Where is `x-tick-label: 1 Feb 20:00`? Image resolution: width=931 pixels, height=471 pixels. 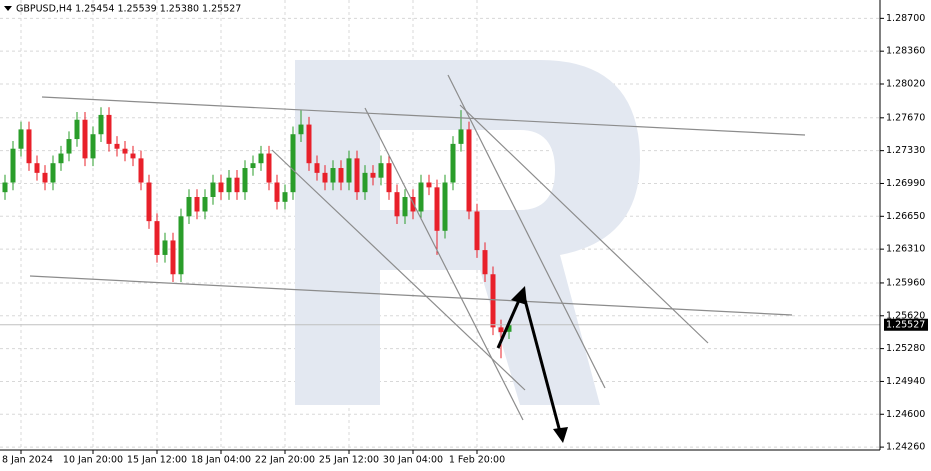 x-tick-label: 1 Feb 20:00 is located at coordinates (477, 460).